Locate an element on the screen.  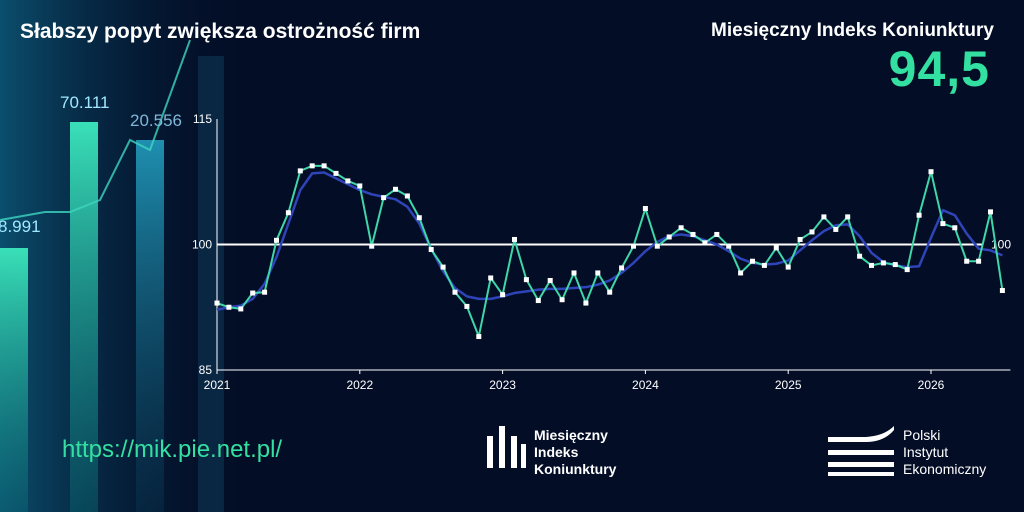
x-tick-label: 2022 is located at coordinates (359, 385).